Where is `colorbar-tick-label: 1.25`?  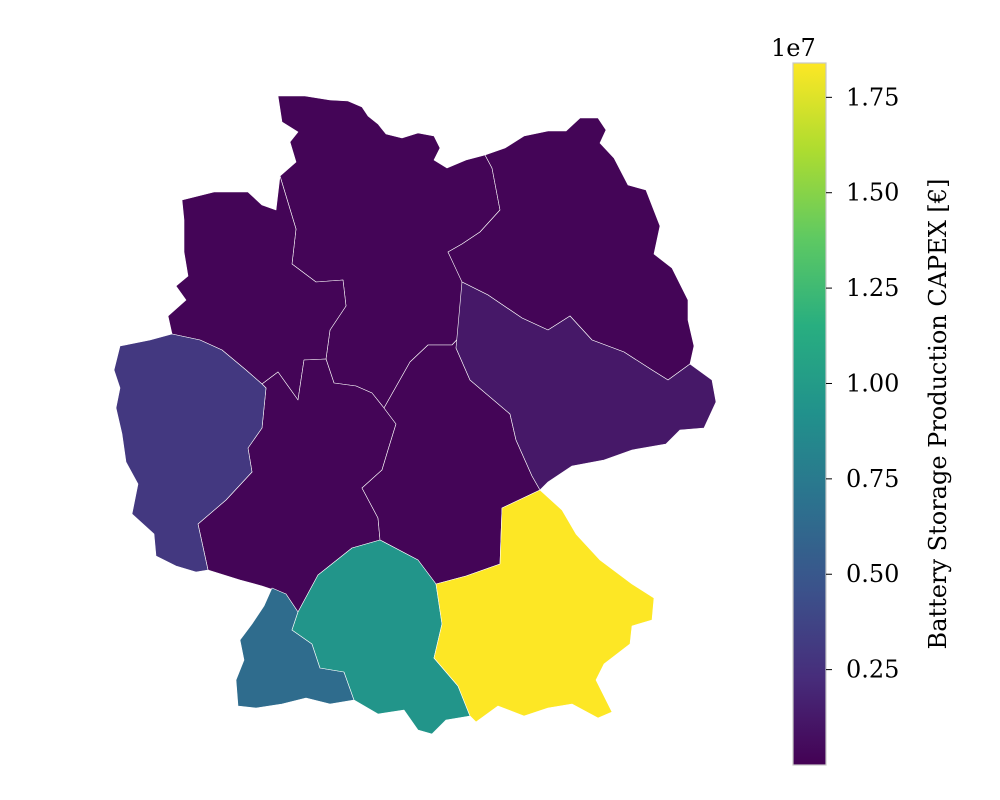 colorbar-tick-label: 1.25 is located at coordinates (872, 288).